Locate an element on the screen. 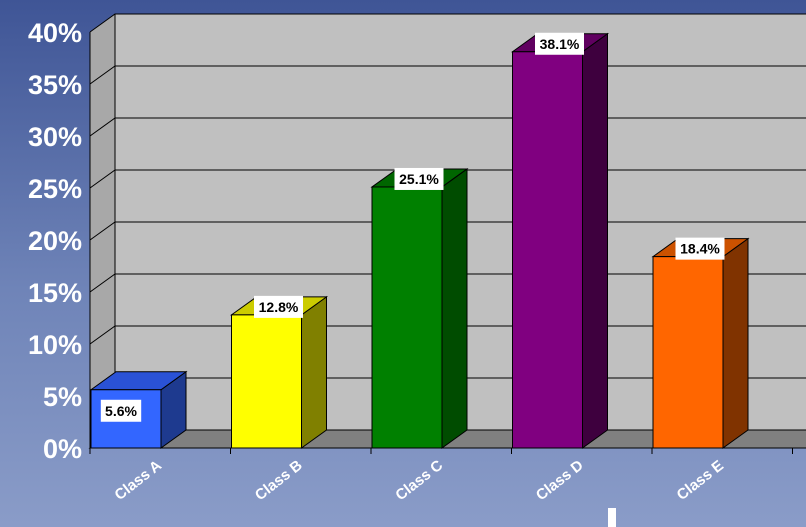  y-tick-label: 30% is located at coordinates (55, 137).